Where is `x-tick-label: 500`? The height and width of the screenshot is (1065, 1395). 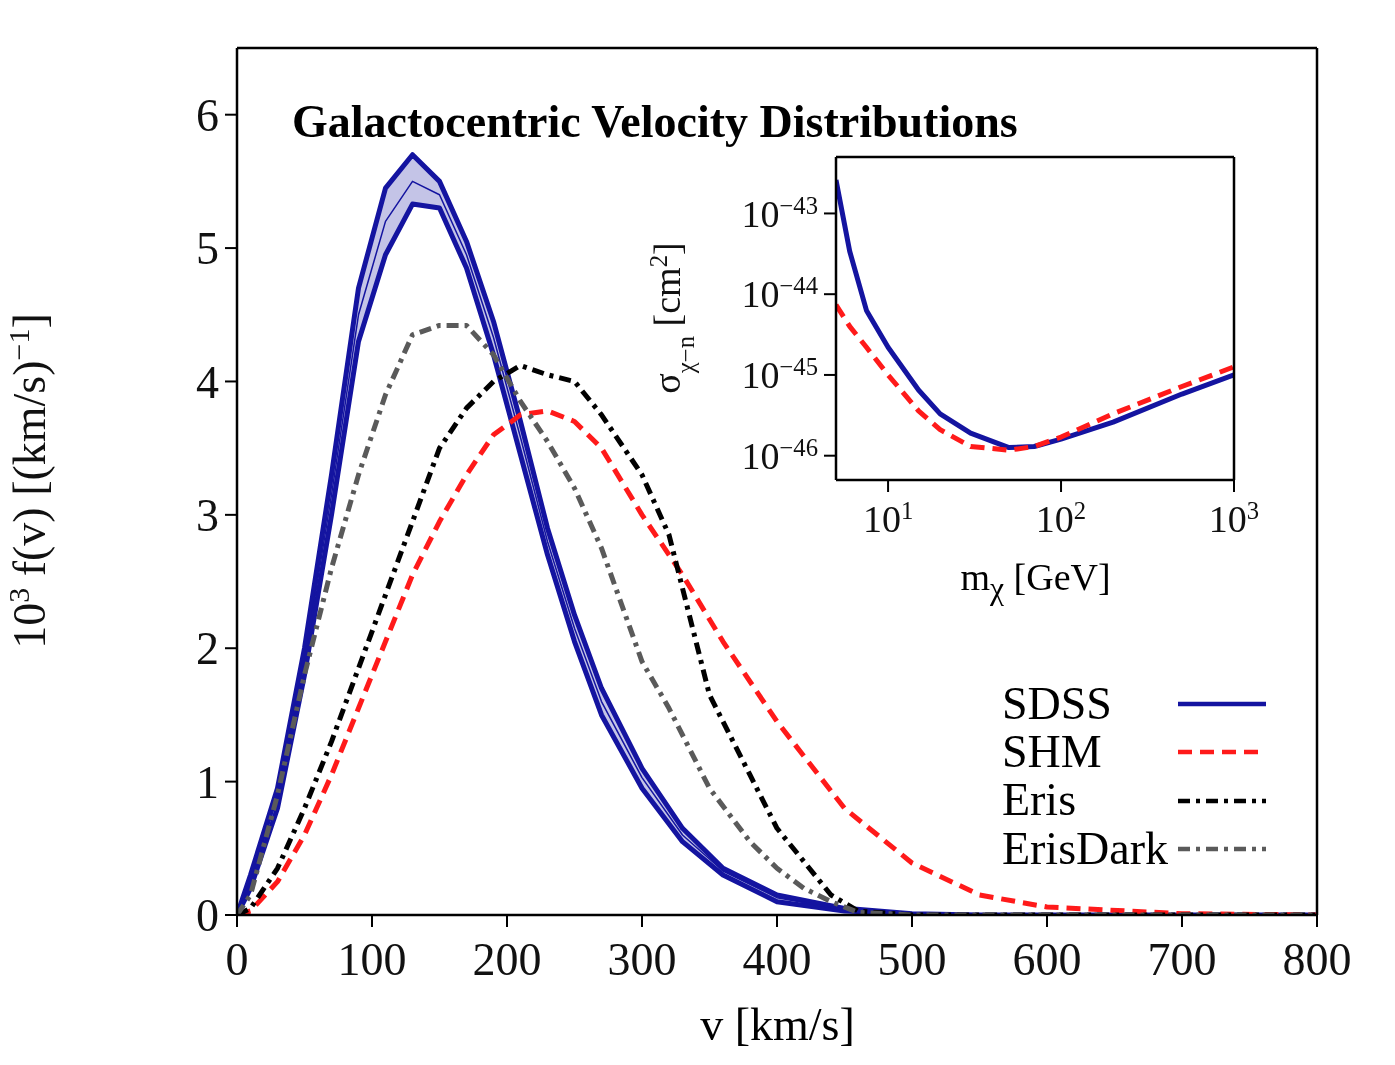
x-tick-label: 500 is located at coordinates (912, 959).